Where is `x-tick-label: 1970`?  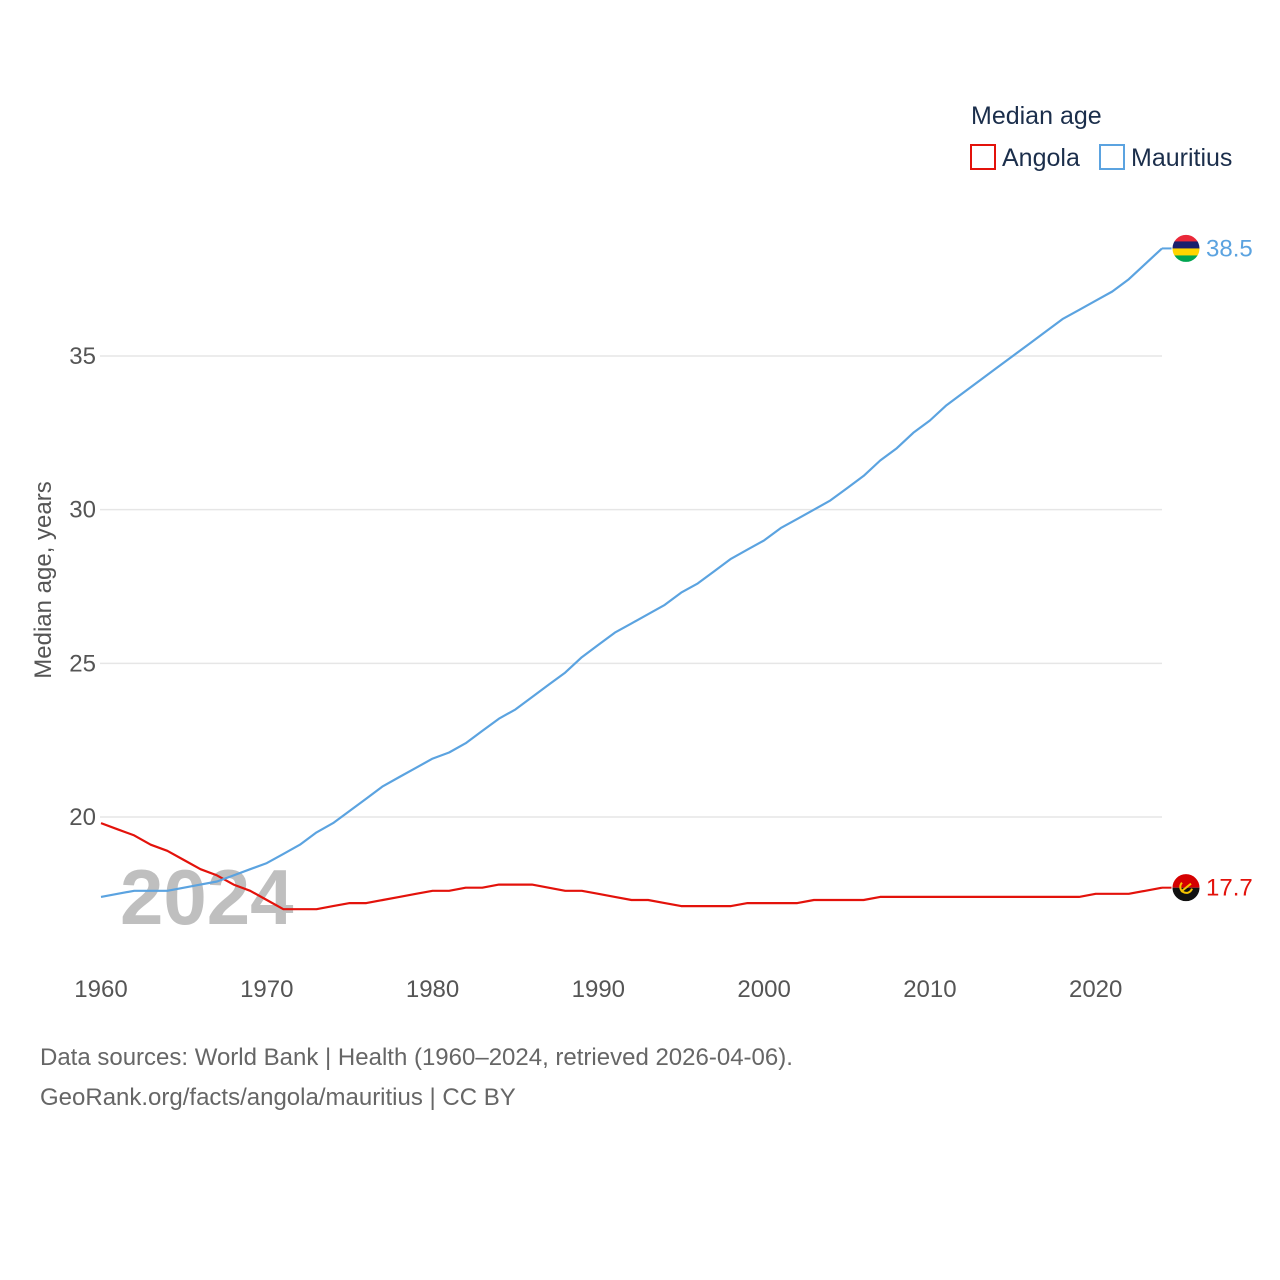
x-tick-label: 1970 is located at coordinates (266, 989).